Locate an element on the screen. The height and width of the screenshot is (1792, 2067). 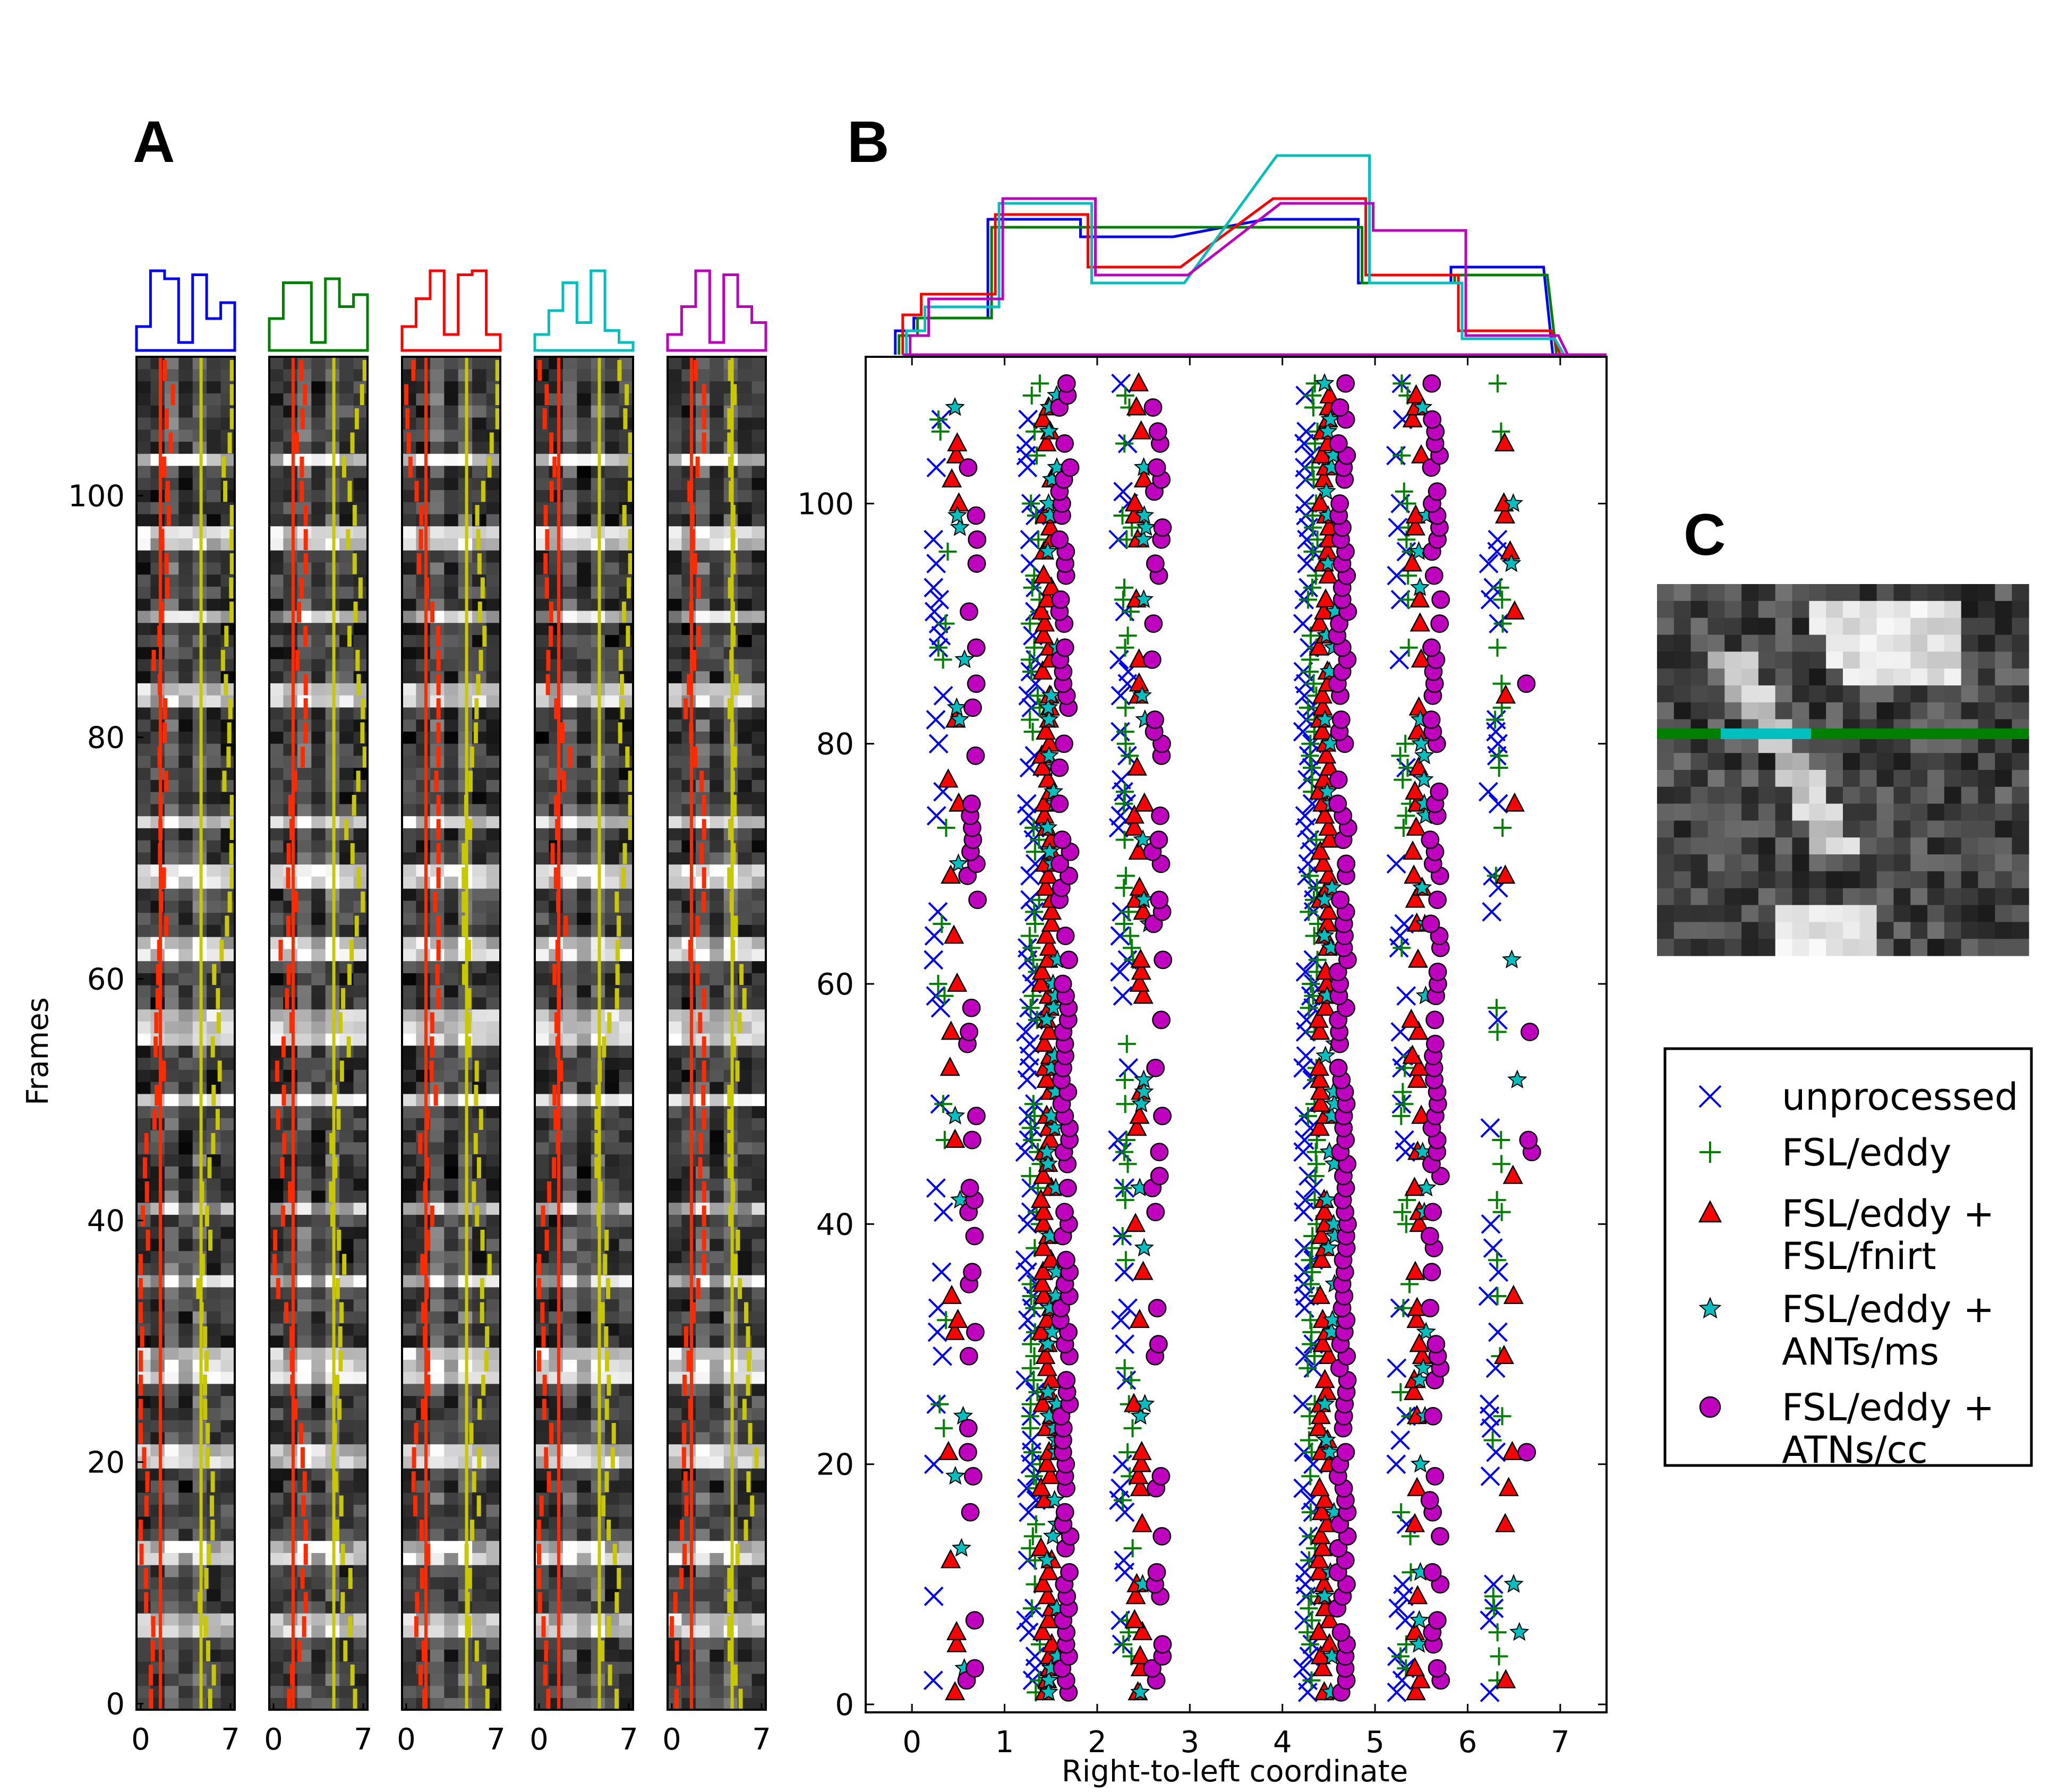
y-tick-label: 40 is located at coordinates (106, 1221).